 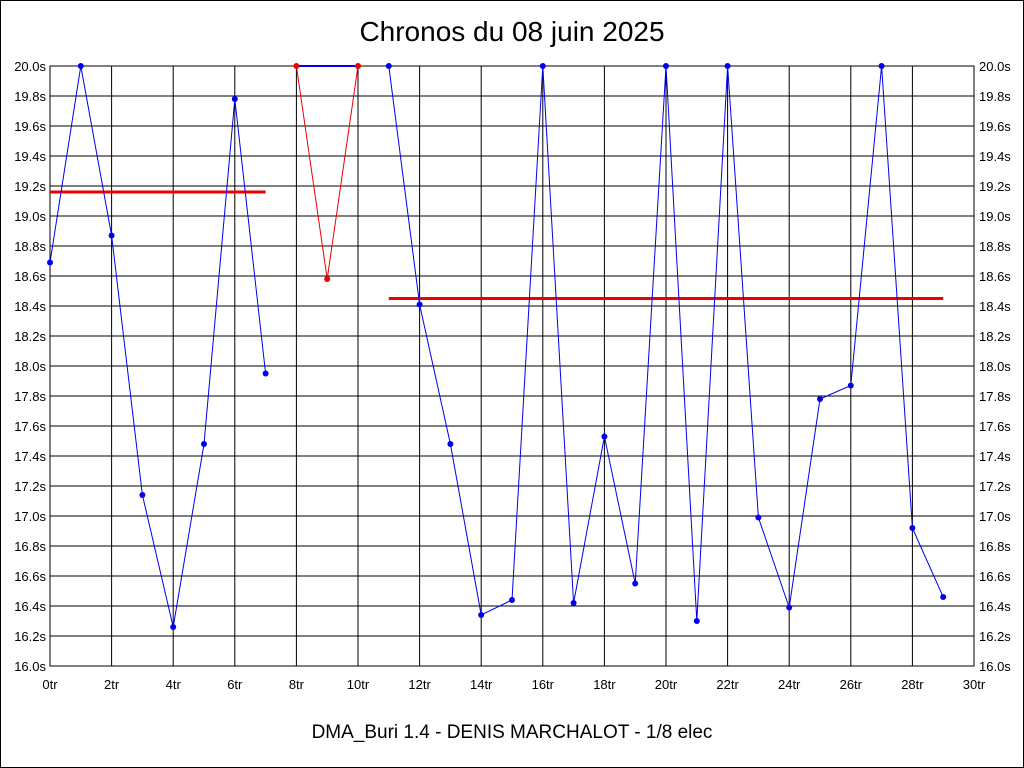 I want to click on y-tick-label-left: 17.2s, so click(x=30, y=486).